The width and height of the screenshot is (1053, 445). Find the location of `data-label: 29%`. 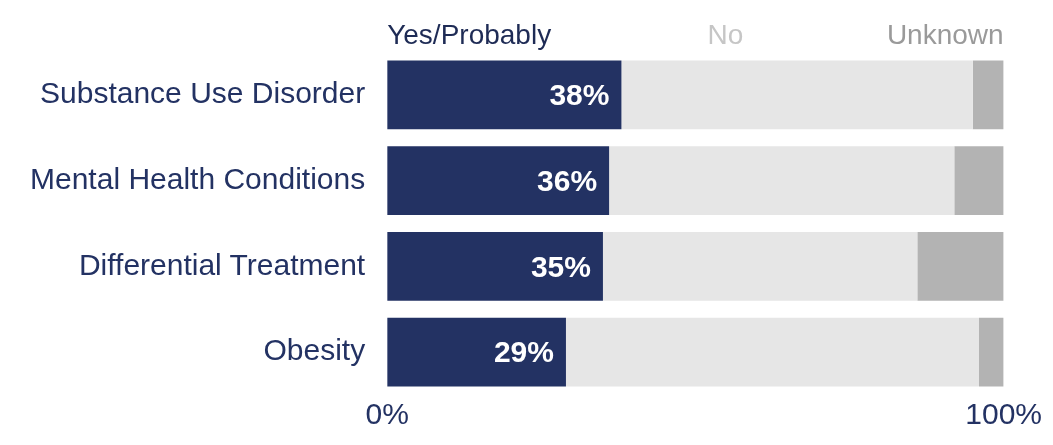

data-label: 29% is located at coordinates (523, 352).